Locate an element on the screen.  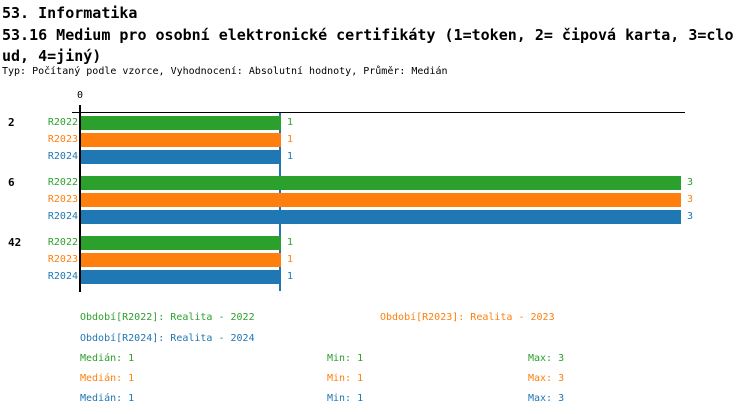
bar-value-R2024-cat-2: 1 is located at coordinates (290, 156).